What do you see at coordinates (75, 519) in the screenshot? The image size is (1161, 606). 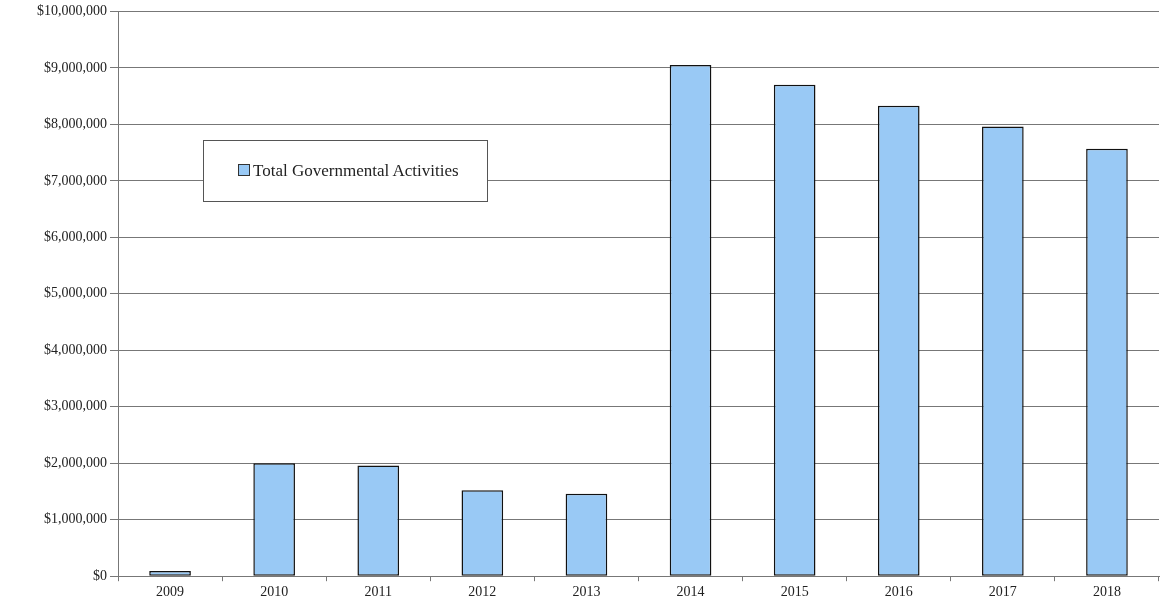 I see `y-tick-label: $1,000,000` at bounding box center [75, 519].